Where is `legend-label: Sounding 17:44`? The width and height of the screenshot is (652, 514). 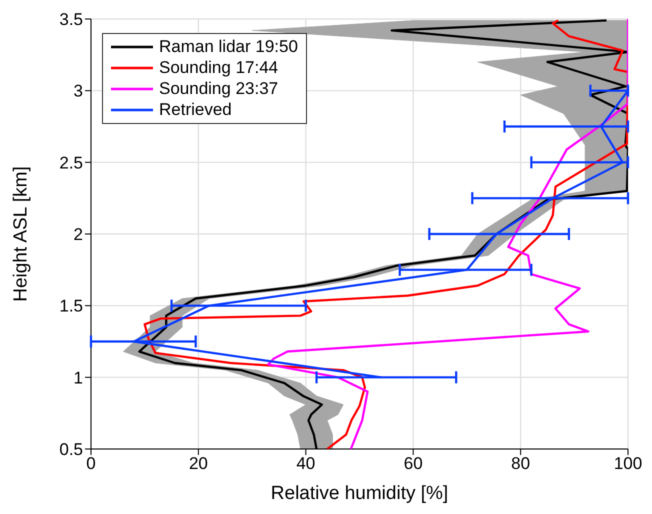
legend-label: Sounding 17:44 is located at coordinates (218, 67).